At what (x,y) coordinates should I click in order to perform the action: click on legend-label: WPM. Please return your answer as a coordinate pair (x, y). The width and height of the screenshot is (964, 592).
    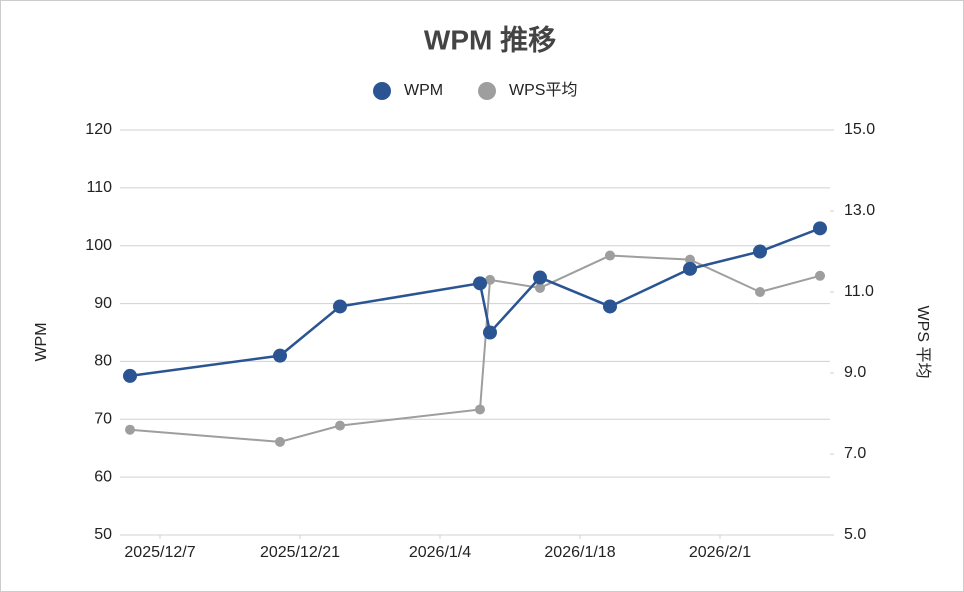
    Looking at the image, I should click on (423, 90).